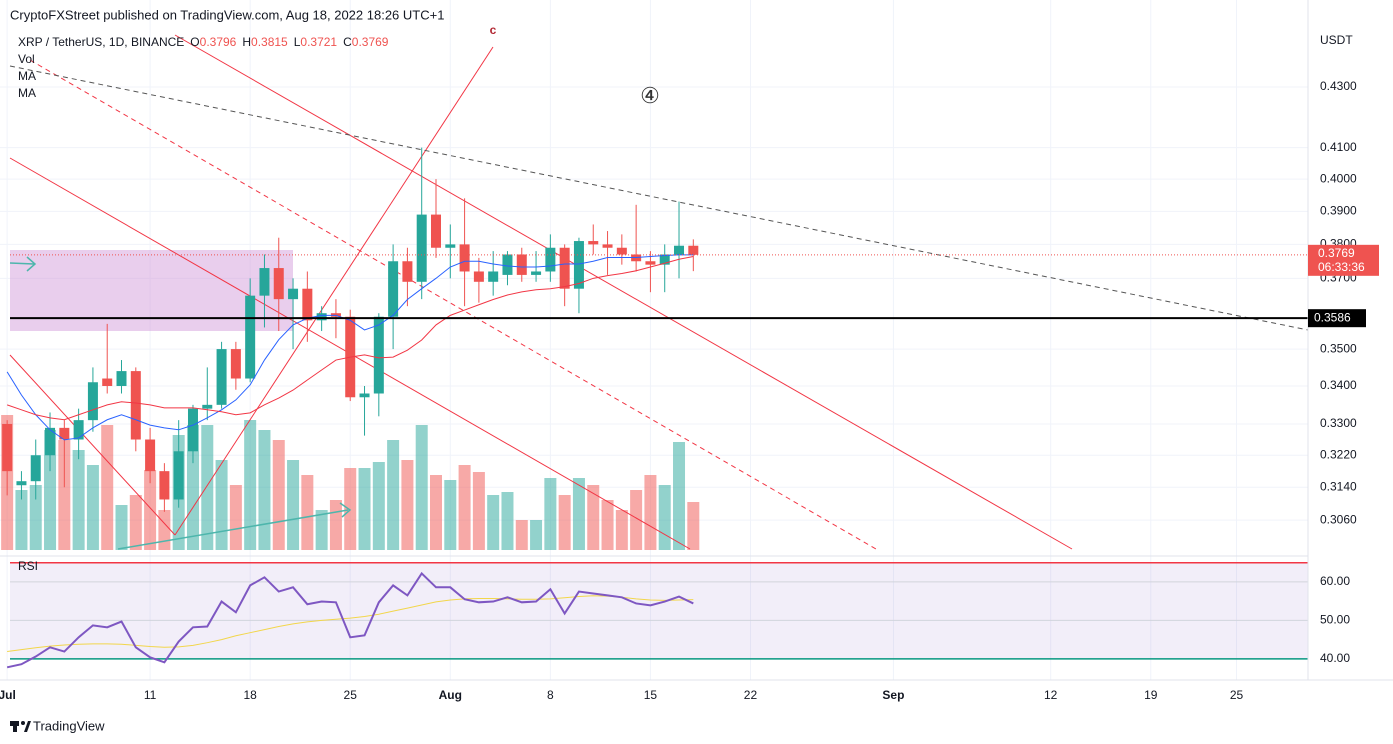  Describe the element at coordinates (1335, 581) in the screenshot. I see `y-tick-label: 60.00` at that location.